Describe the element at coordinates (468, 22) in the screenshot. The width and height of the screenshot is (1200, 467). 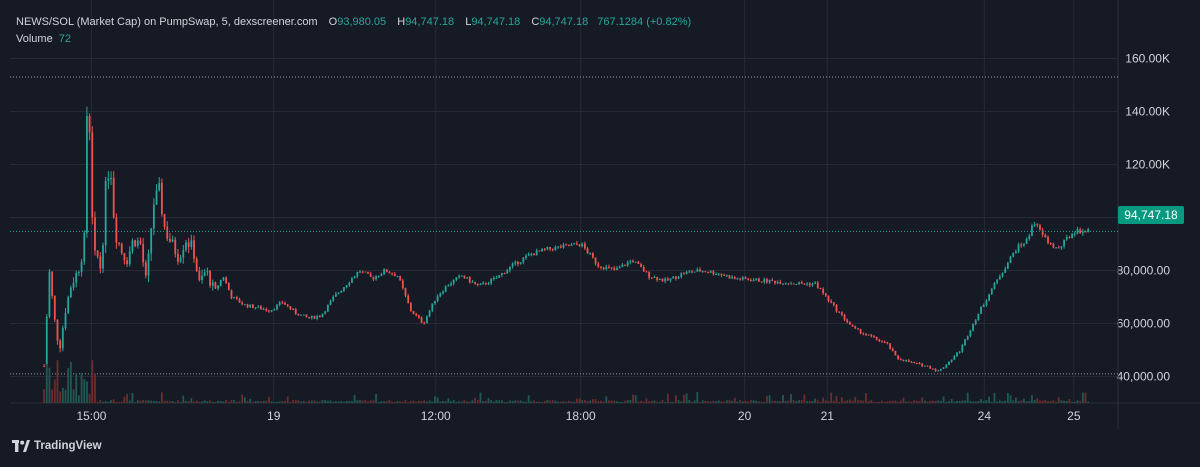
I see `legend-low-key: L` at that location.